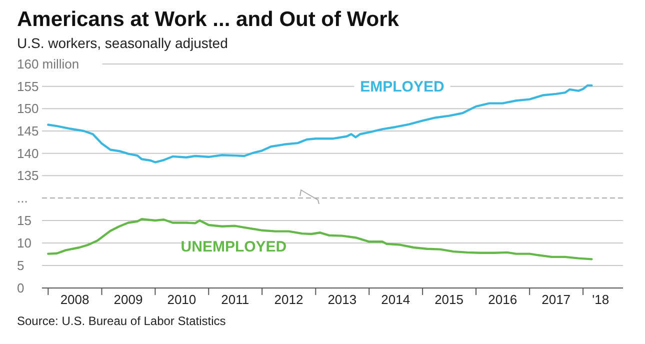 This screenshot has height=344, width=645. What do you see at coordinates (556, 299) in the screenshot?
I see `x-tick-label: 2017` at bounding box center [556, 299].